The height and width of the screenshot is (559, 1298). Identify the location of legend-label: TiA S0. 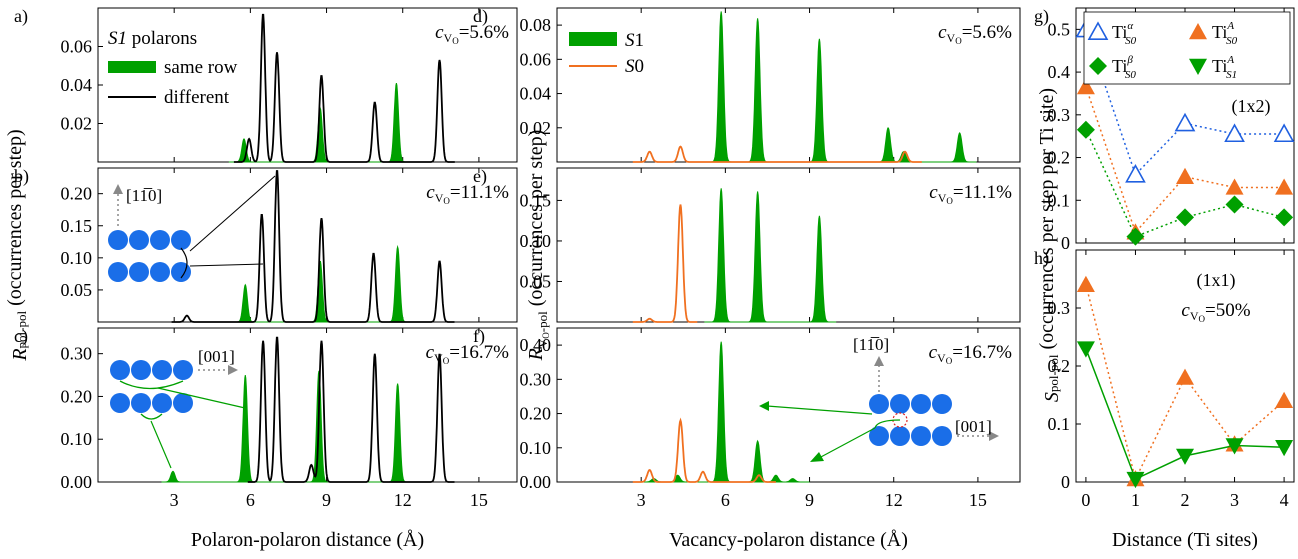
(1225, 33).